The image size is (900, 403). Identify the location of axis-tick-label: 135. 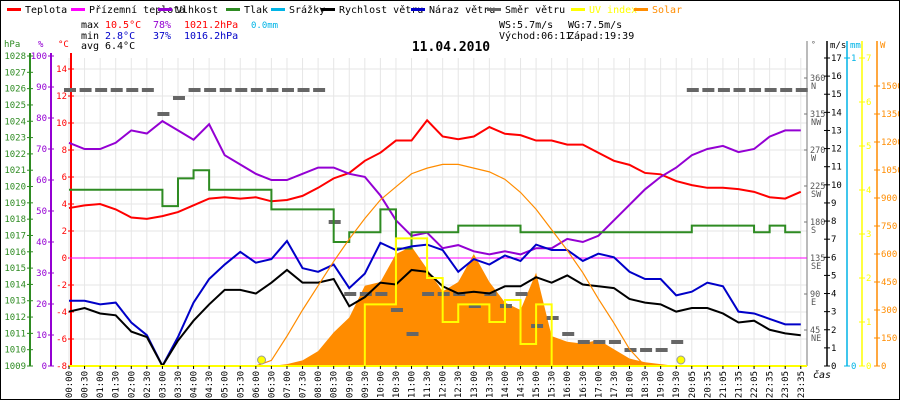
(817, 259).